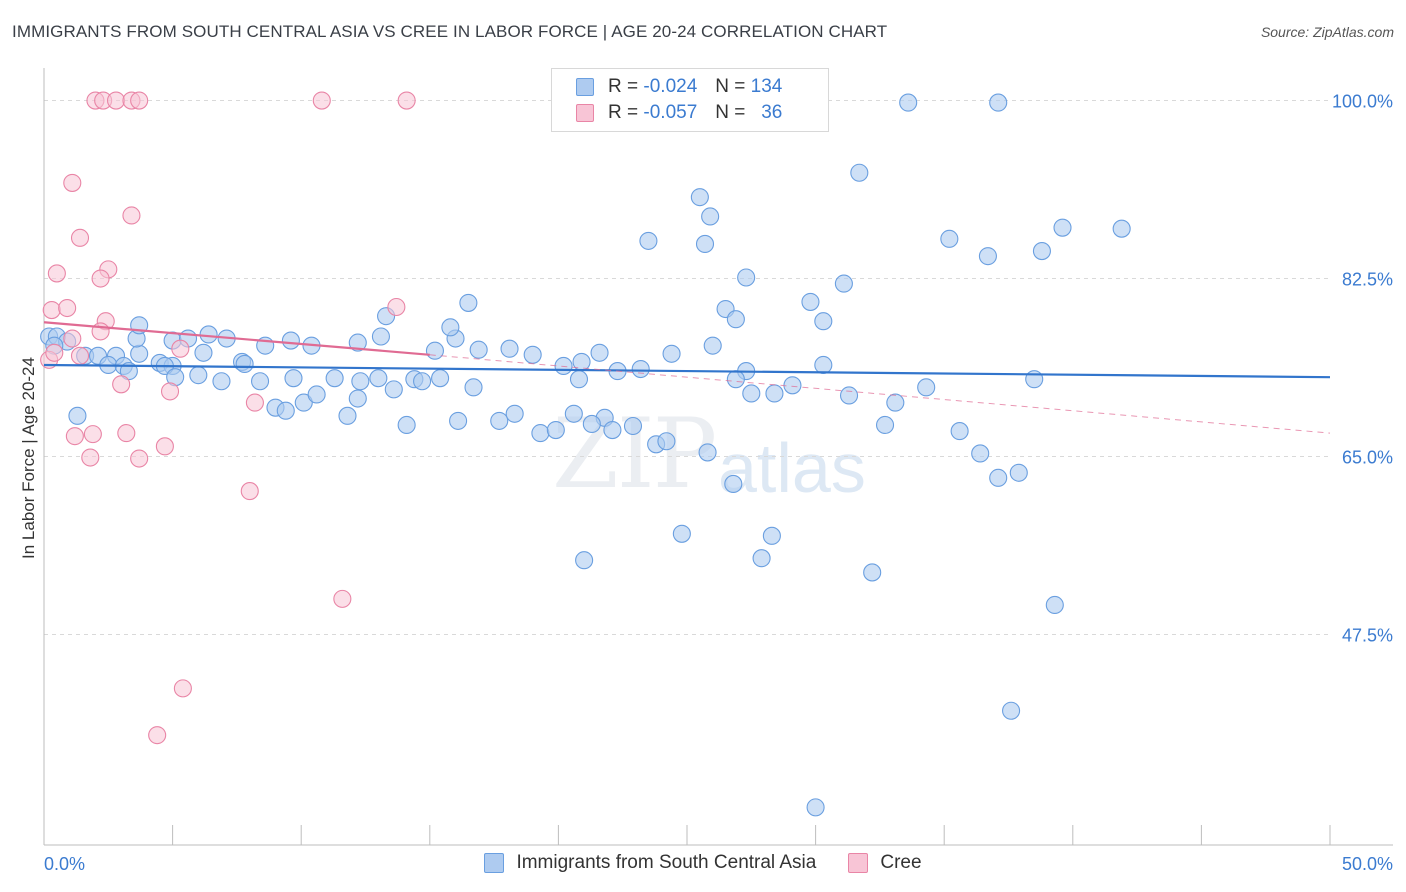  I want to click on stats-legend: R = -0.024 N = 134 R = -0.057 N = 36, so click(690, 100).